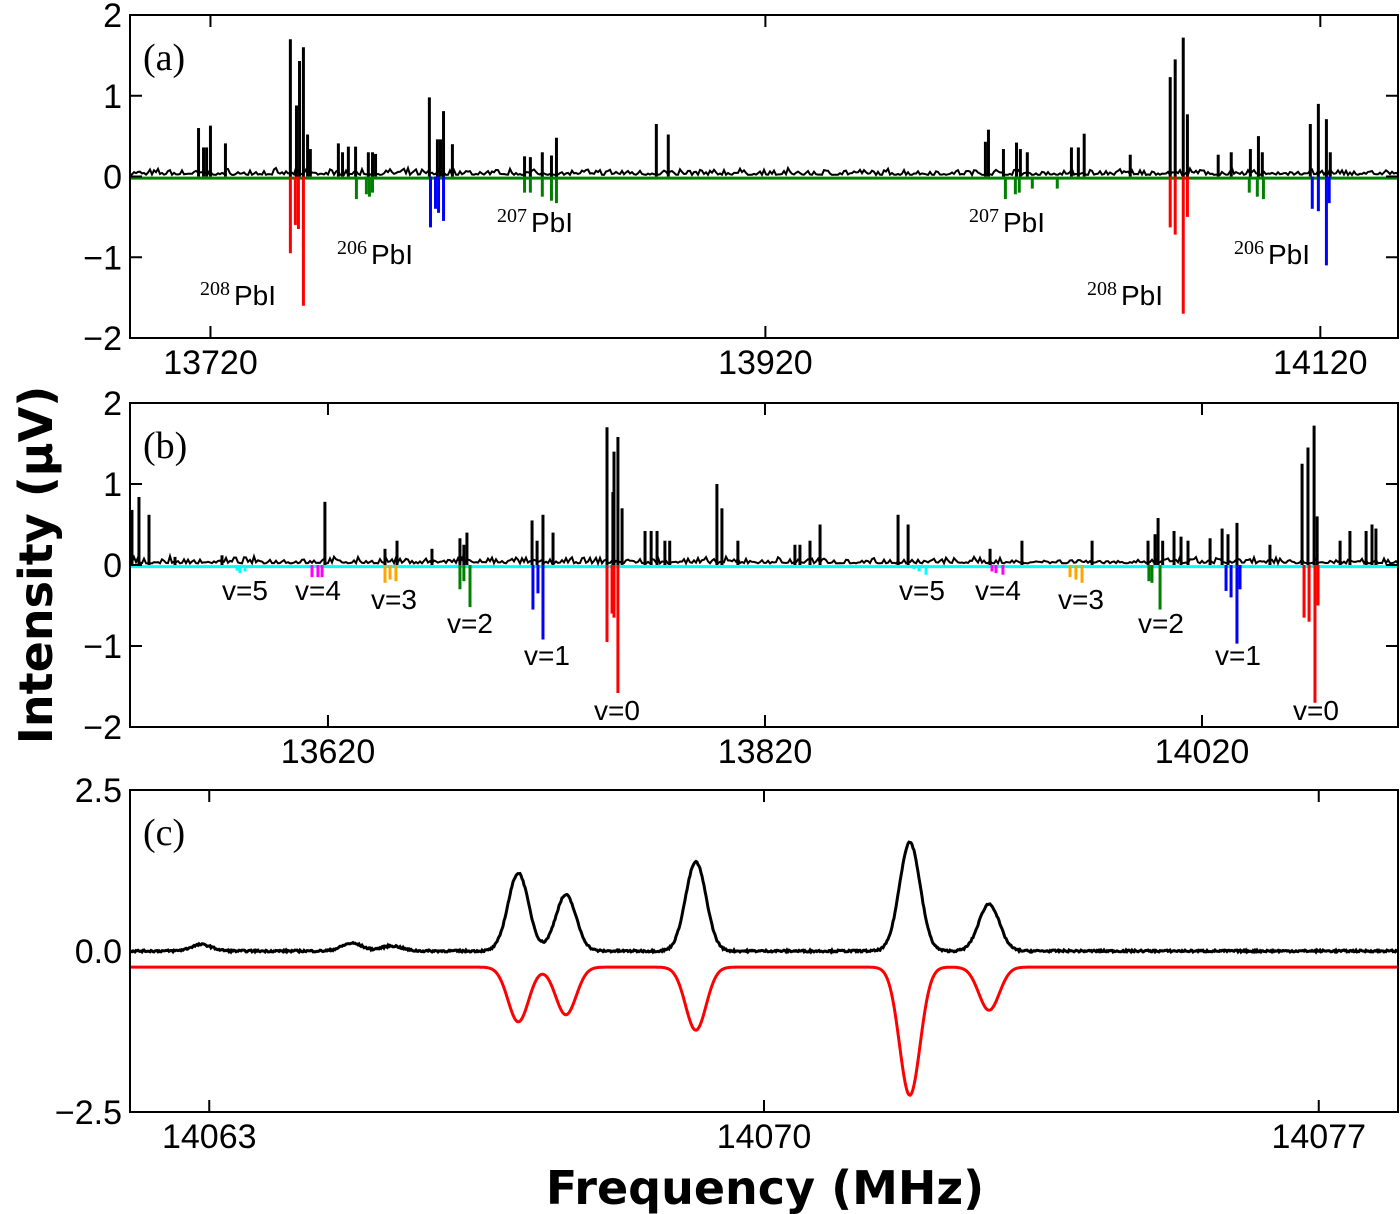 Image resolution: width=1400 pixels, height=1214 pixels. Describe the element at coordinates (765, 363) in the screenshot. I see `x-tick-label: 13920` at that location.